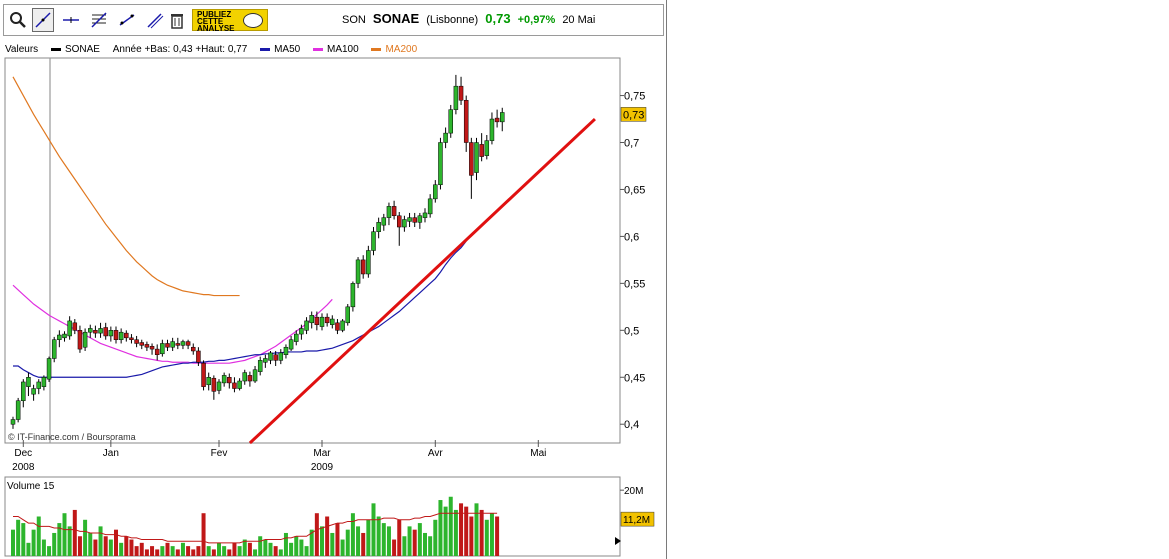 The image size is (1169, 559). I want to click on horizontal-line-tool-icon, so click(71, 20).